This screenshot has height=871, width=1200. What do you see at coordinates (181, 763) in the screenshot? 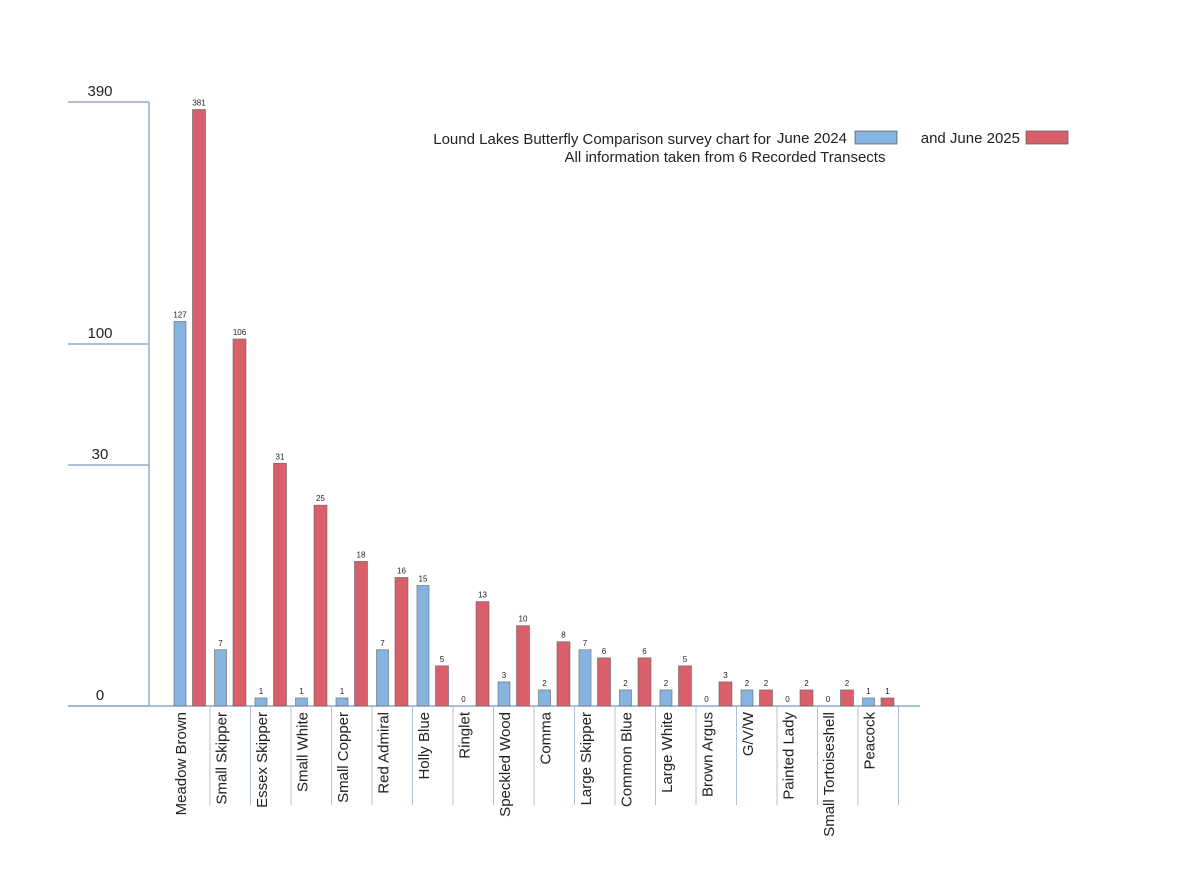
I see `x-tick-label: Meadow Brown` at bounding box center [181, 763].